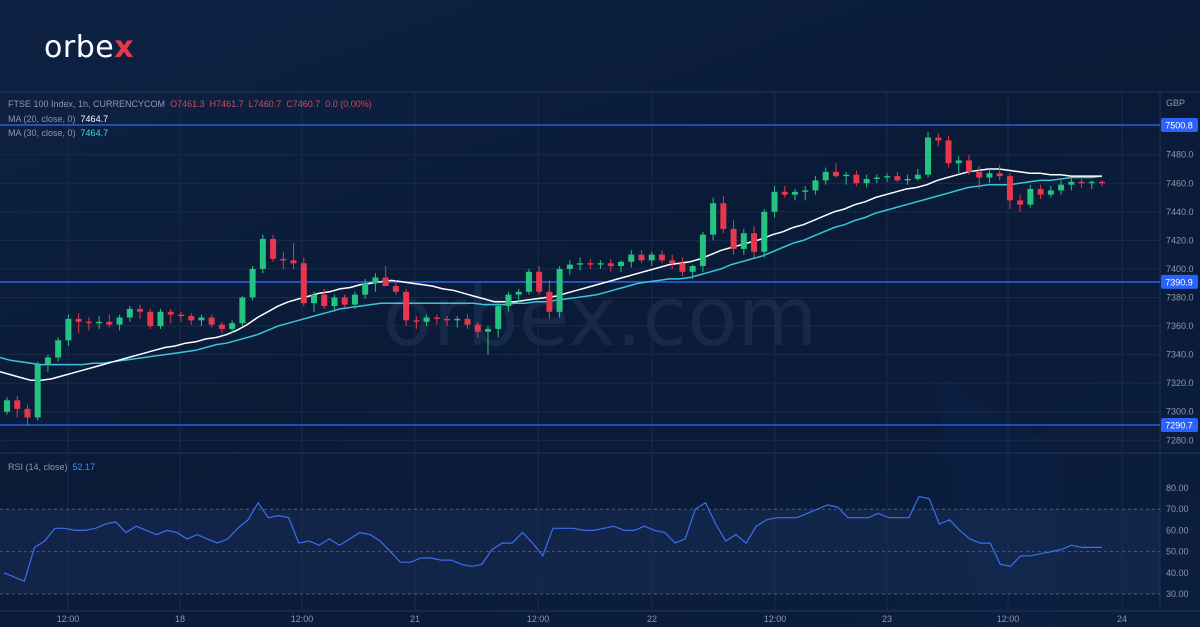 The width and height of the screenshot is (1200, 627). What do you see at coordinates (265, 104) in the screenshot?
I see `ohlc-low: L7460.7` at bounding box center [265, 104].